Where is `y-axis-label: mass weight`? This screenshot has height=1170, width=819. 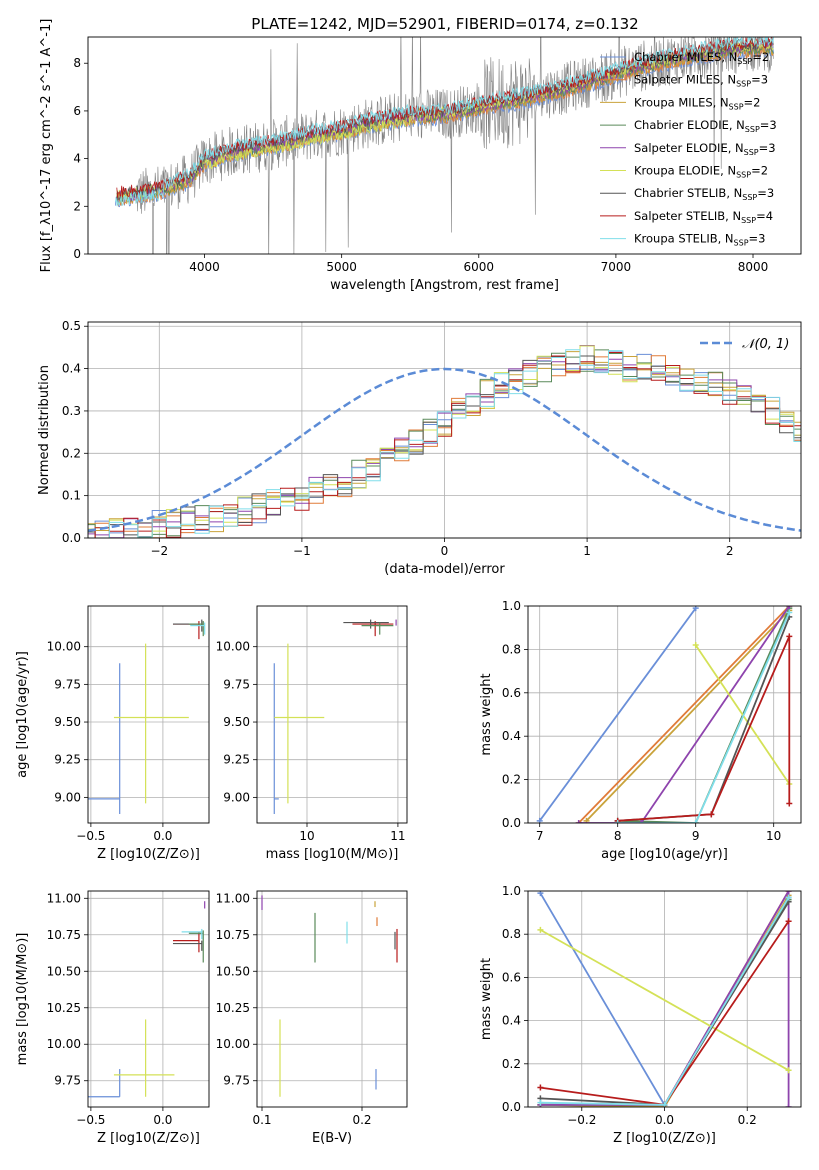 y-axis-label: mass weight is located at coordinates (486, 714).